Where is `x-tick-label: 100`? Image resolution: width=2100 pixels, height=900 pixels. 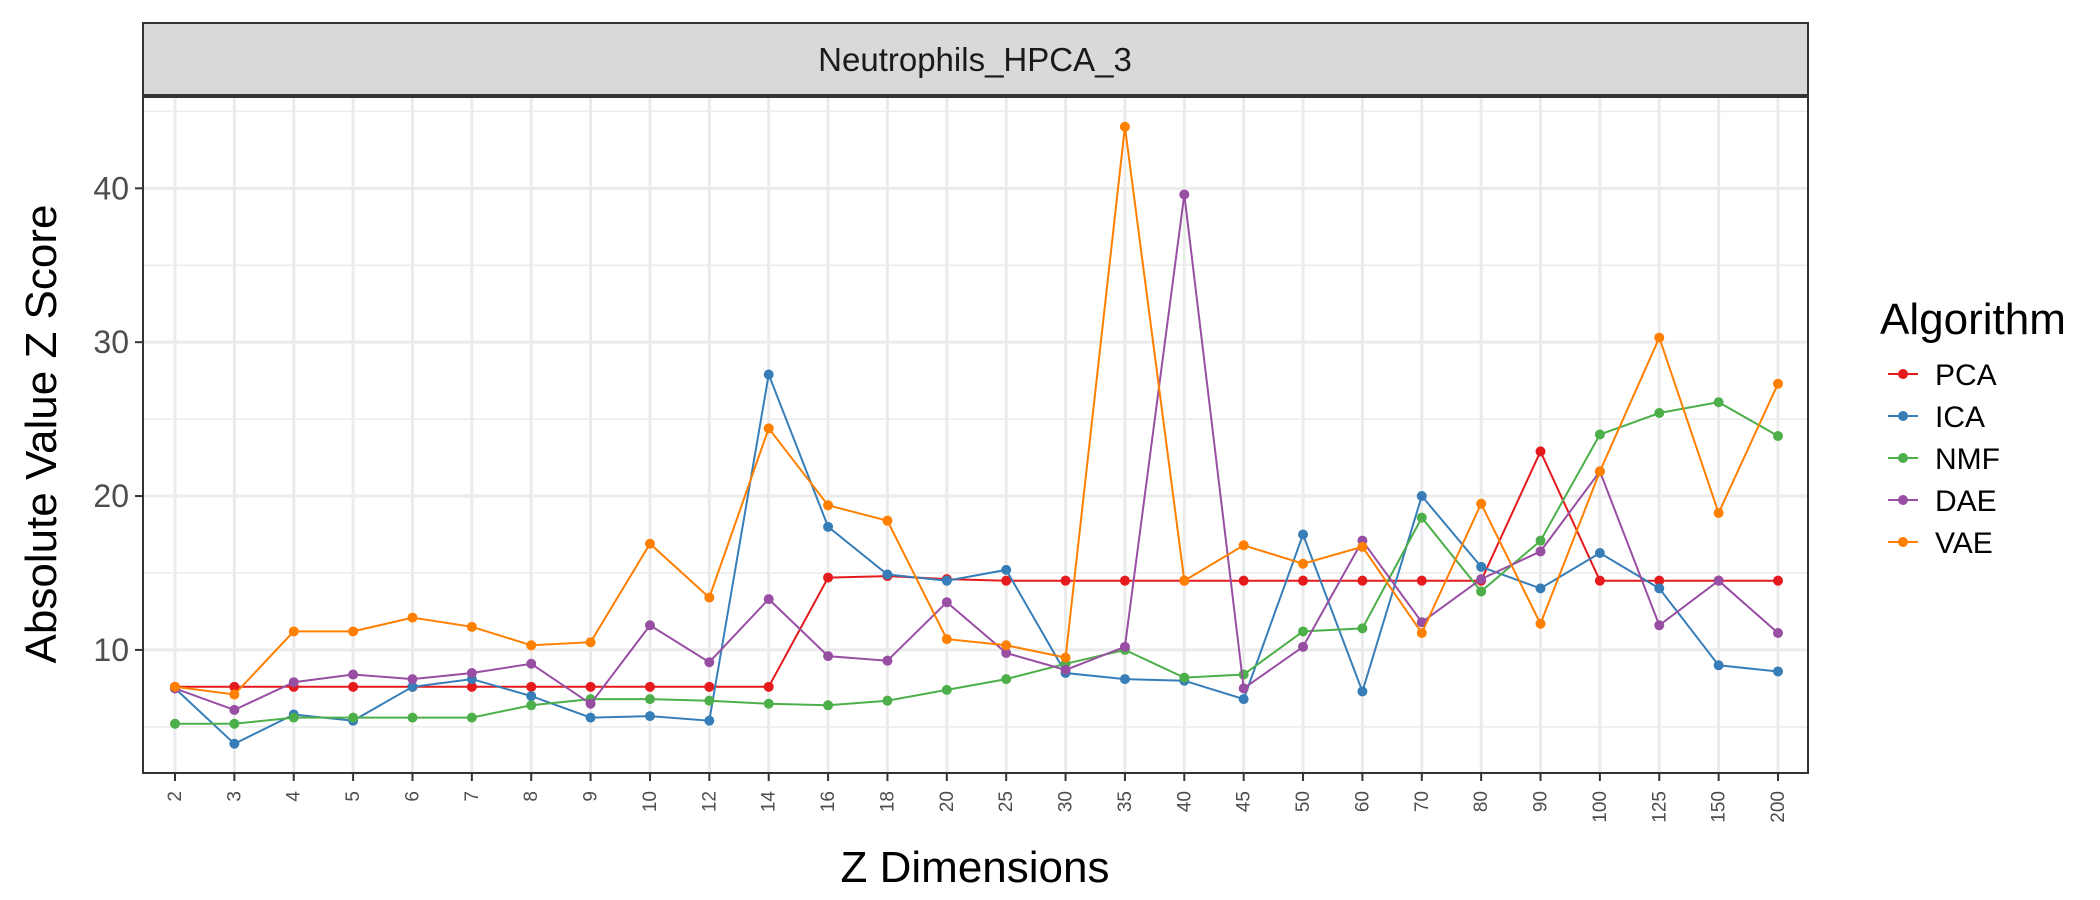
x-tick-label: 100 is located at coordinates (1600, 807).